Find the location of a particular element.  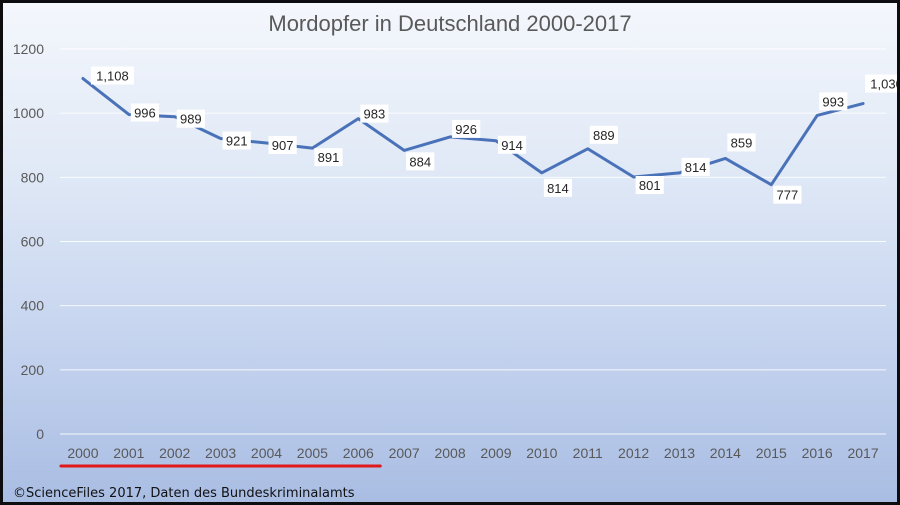

data-label-text: 884 is located at coordinates (420, 161).